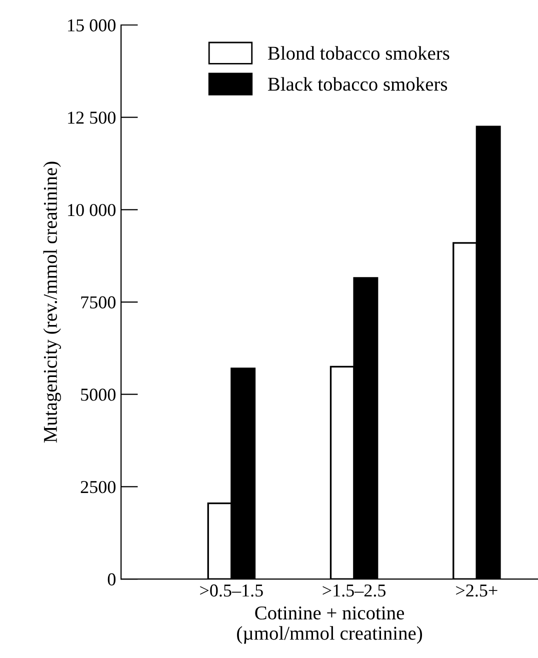 The image size is (538, 658). I want to click on y-tick-label: 12 500, so click(92, 118).